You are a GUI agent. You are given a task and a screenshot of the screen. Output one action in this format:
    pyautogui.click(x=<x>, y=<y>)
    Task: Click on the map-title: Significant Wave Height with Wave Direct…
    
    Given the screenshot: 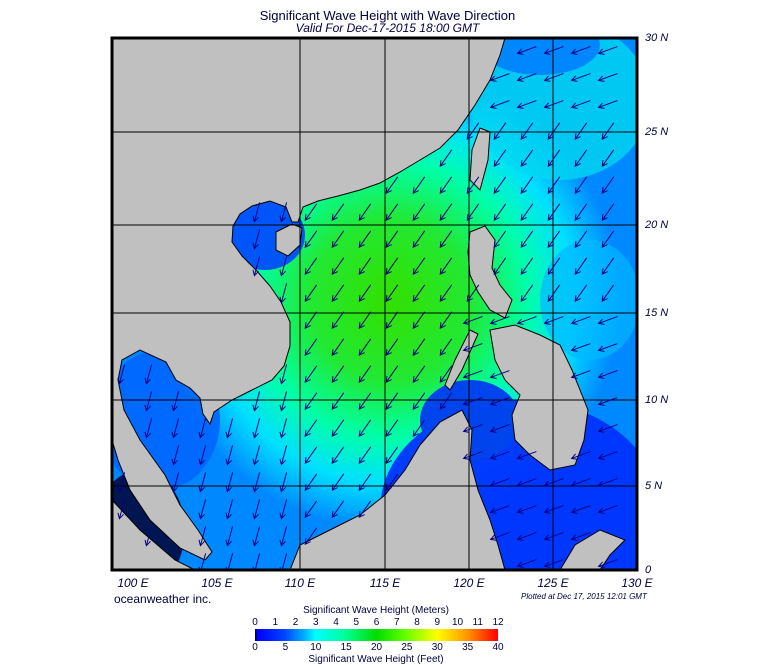 What is the action you would take?
    pyautogui.click(x=387, y=15)
    